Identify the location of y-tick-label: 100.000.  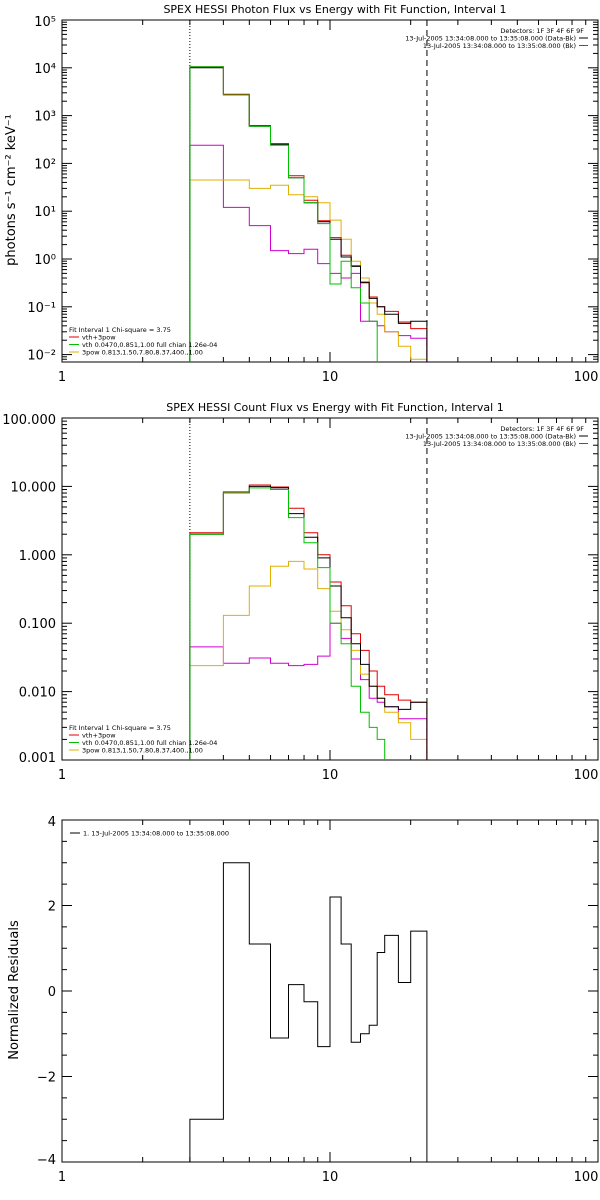
(29, 420).